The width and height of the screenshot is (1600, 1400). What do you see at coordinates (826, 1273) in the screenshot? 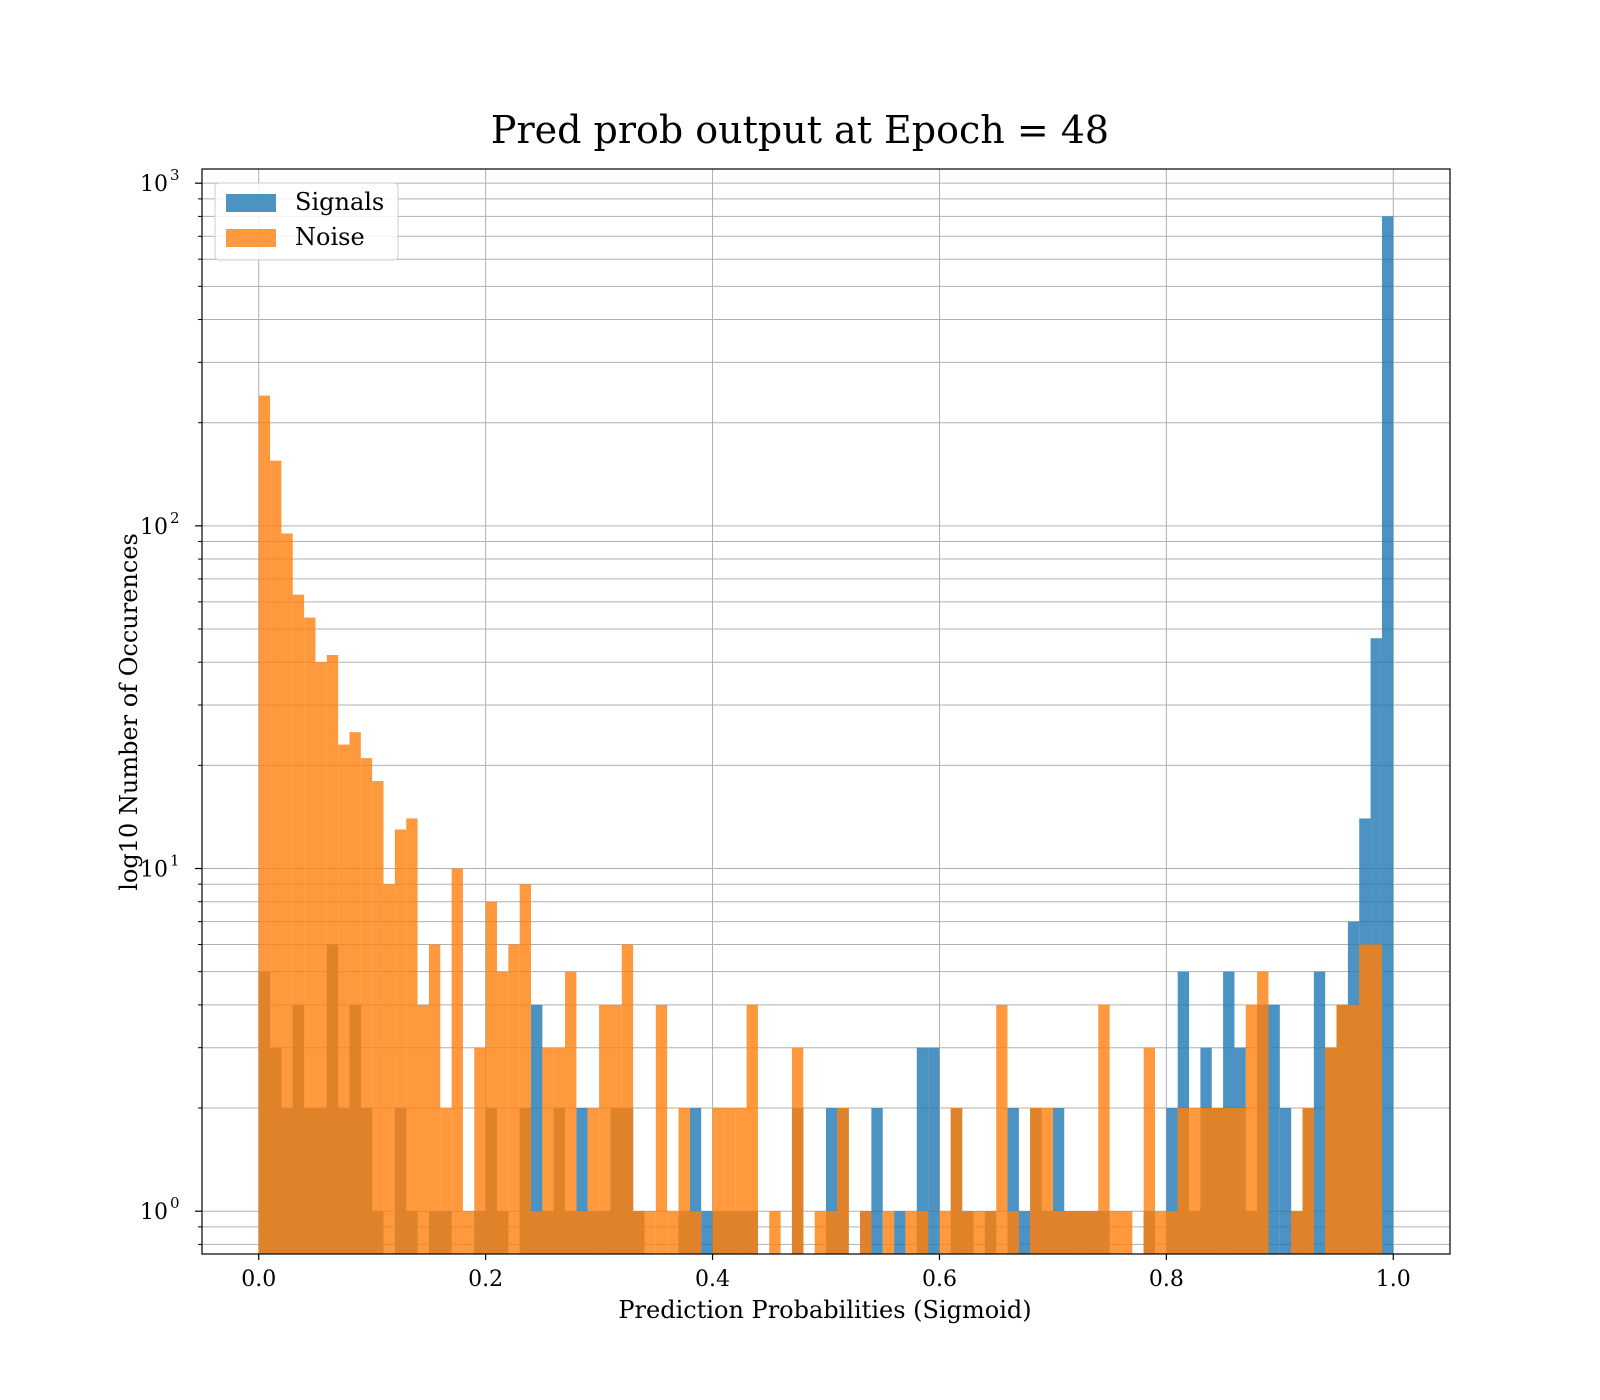
I see `x-axis-ticks: 0.0 0.2 0.4 0.6 0.8 1.0` at bounding box center [826, 1273].